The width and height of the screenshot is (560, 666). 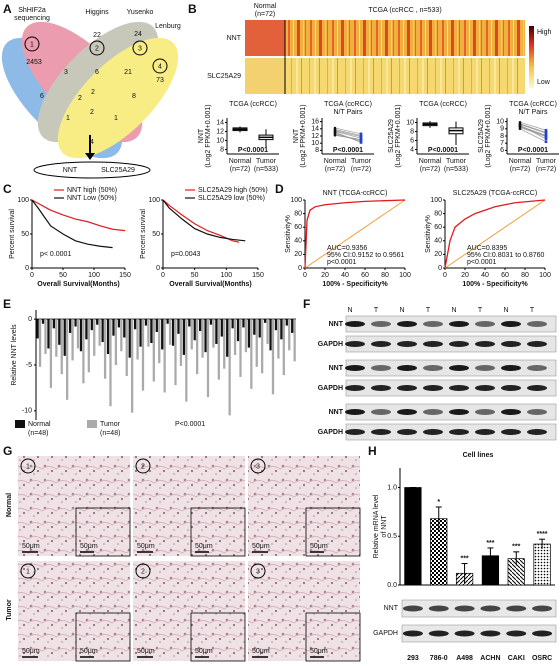 I want to click on heat-normal, so click(x=265, y=38).